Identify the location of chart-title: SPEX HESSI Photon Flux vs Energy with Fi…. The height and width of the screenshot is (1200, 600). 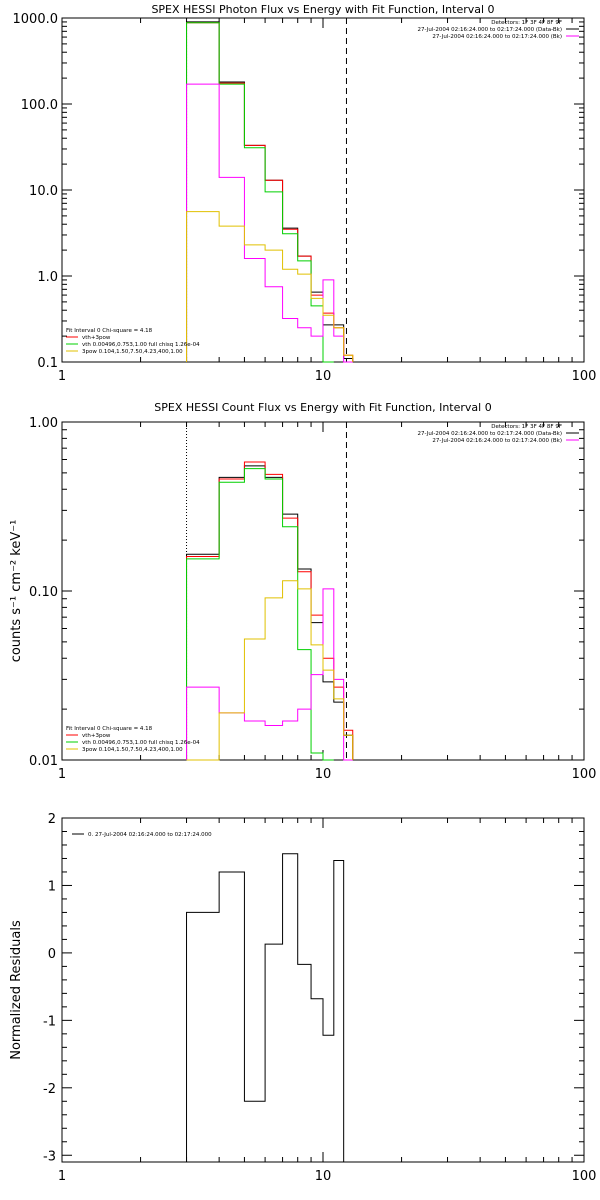
(322, 9).